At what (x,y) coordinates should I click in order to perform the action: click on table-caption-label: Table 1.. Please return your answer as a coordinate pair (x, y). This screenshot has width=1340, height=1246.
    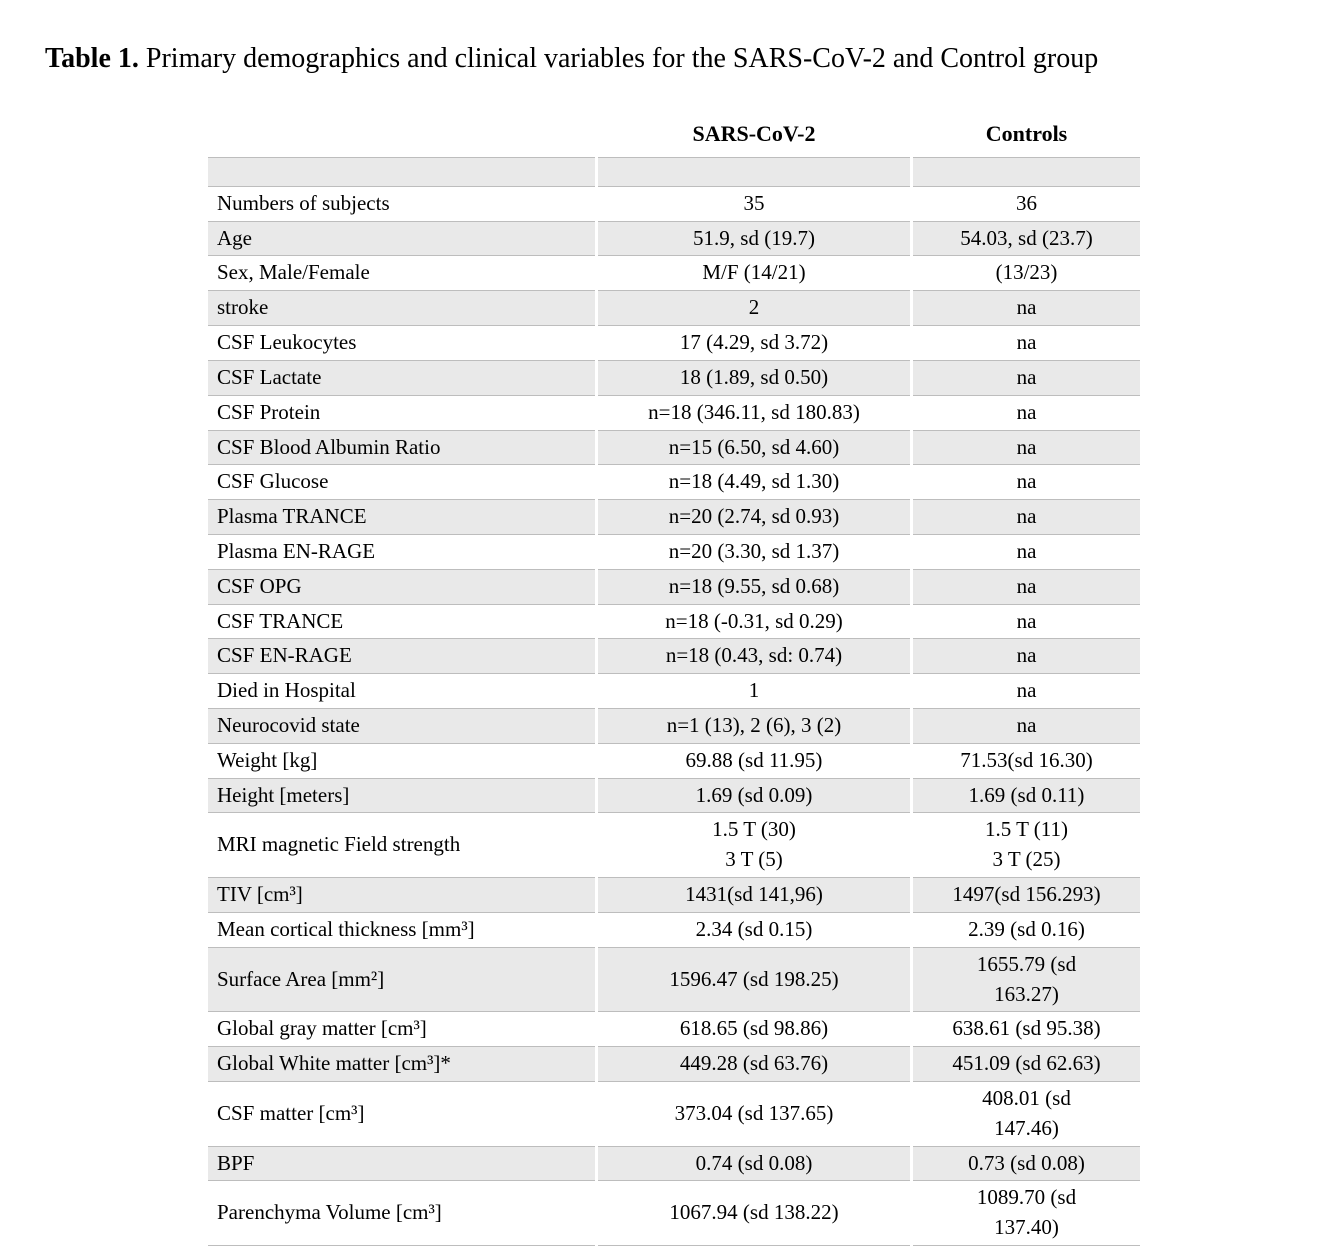
    Looking at the image, I should click on (92, 58).